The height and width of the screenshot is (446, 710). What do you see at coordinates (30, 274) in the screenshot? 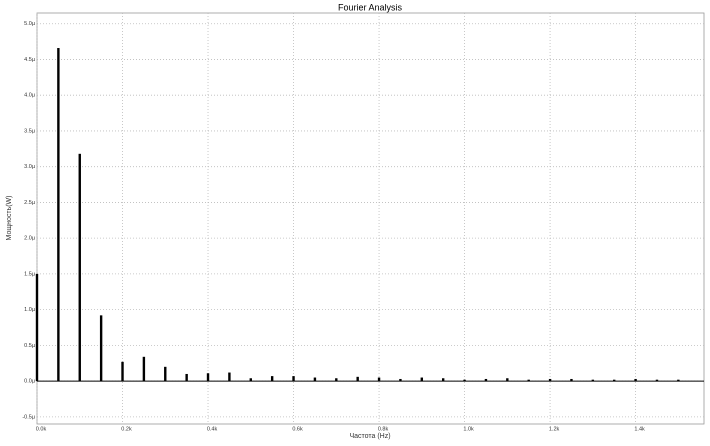
I see `y-tick-label: 1.5µ` at bounding box center [30, 274].